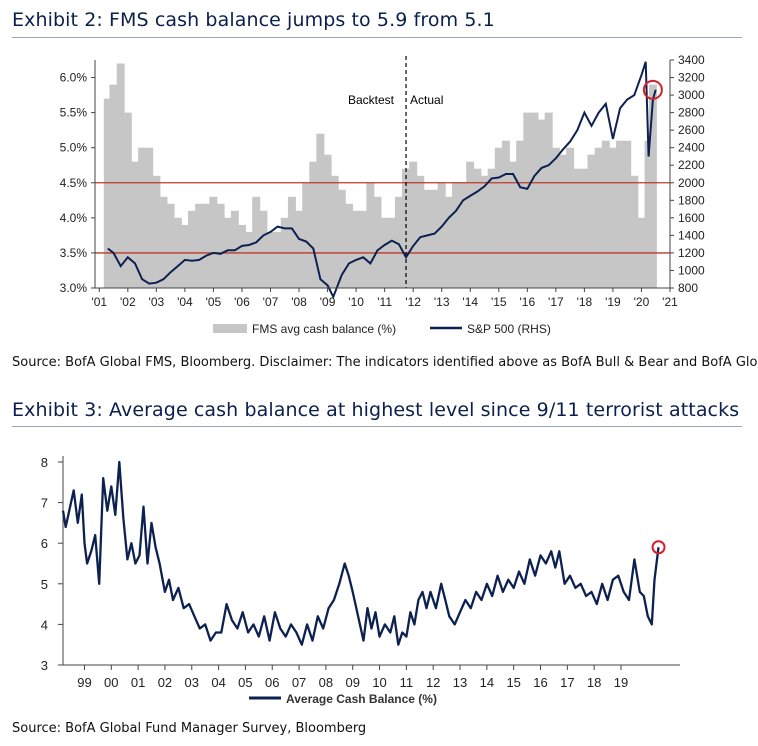 The height and width of the screenshot is (746, 758). I want to click on y-tick-label: 3, so click(44, 665).